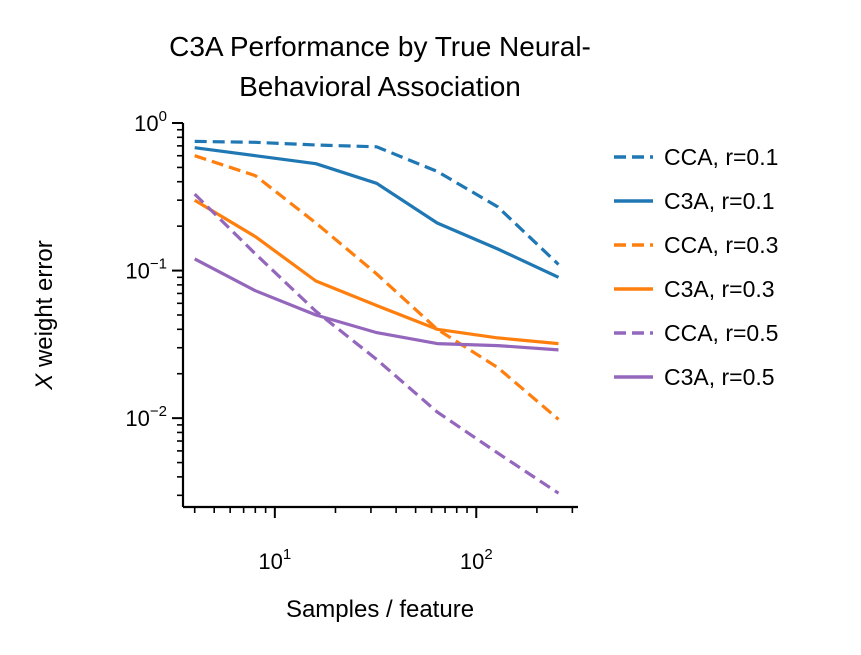 The height and width of the screenshot is (655, 861). What do you see at coordinates (721, 245) in the screenshot?
I see `legend-label-3: CCA, r=0.3` at bounding box center [721, 245].